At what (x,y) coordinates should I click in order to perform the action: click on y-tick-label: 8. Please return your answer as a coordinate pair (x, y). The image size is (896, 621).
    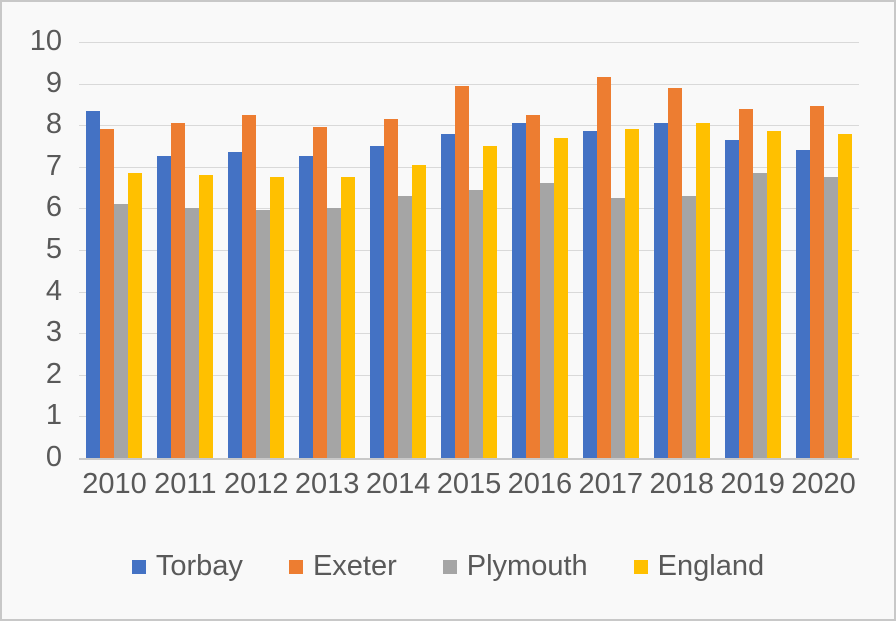
    Looking at the image, I should click on (53, 124).